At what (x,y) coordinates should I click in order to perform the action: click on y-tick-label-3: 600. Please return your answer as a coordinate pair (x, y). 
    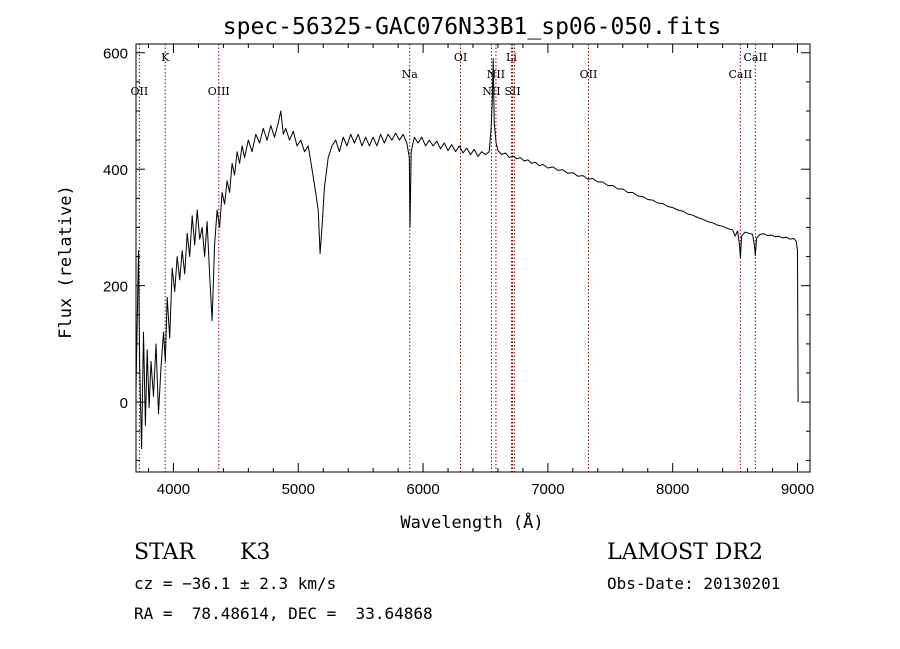
    Looking at the image, I should click on (115, 54).